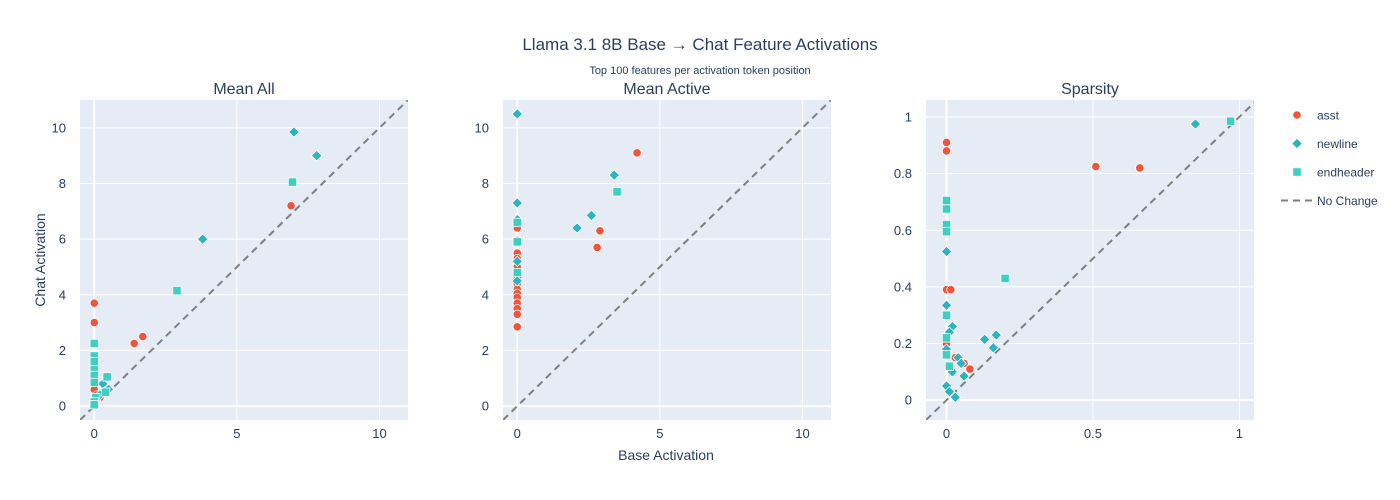 This screenshot has height=500, width=1400. I want to click on no-change-line, so click(667, 260).